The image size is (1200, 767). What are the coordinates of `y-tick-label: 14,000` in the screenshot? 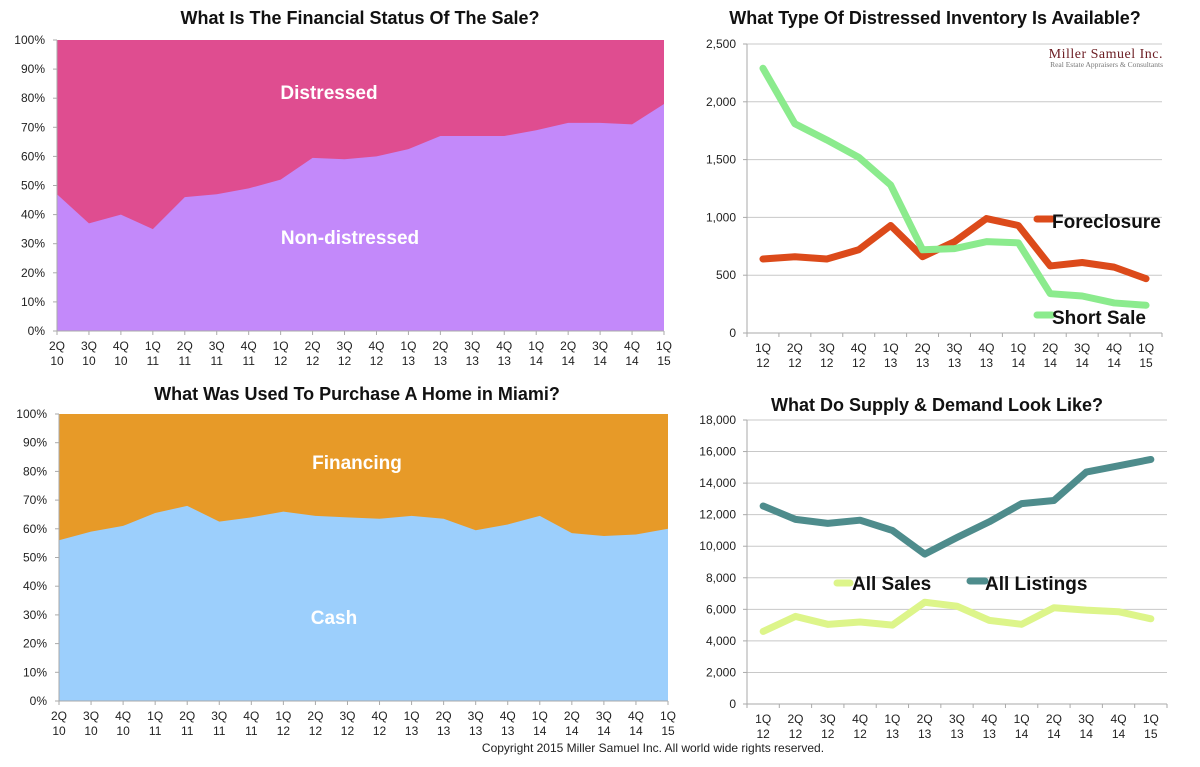 It's located at (717, 483).